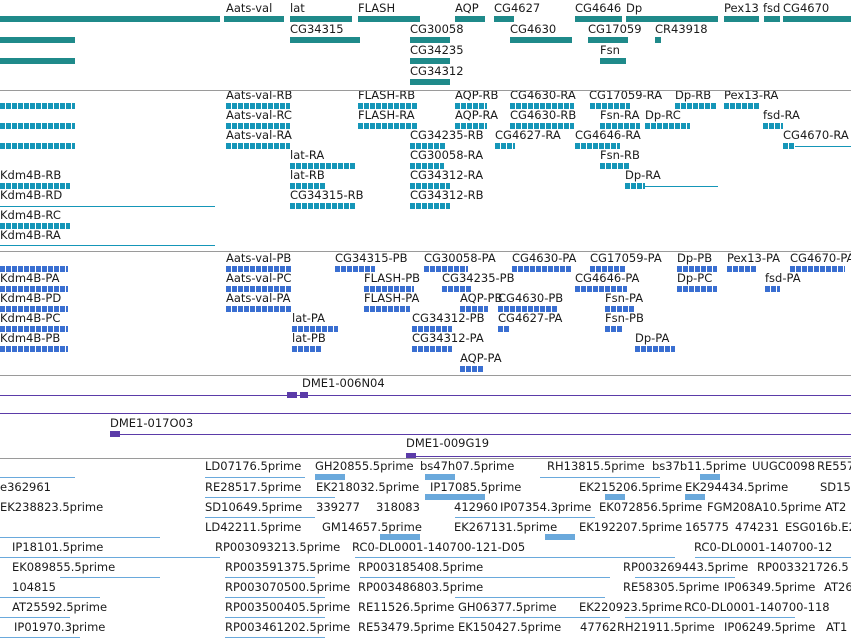  Describe the element at coordinates (421, 567) in the screenshot. I see `est-label: RP003185408.5prime` at that location.